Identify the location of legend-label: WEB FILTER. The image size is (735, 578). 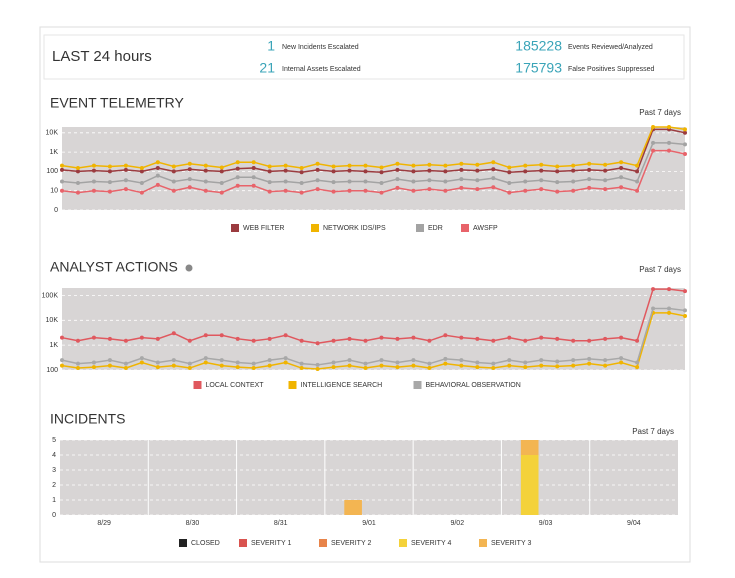
(263, 228).